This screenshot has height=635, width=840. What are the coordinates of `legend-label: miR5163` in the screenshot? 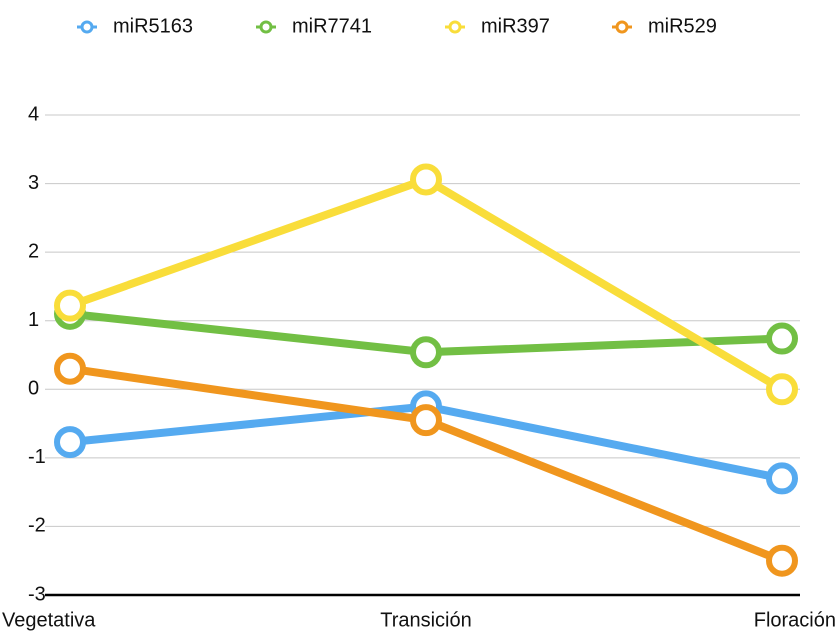 It's located at (153, 26).